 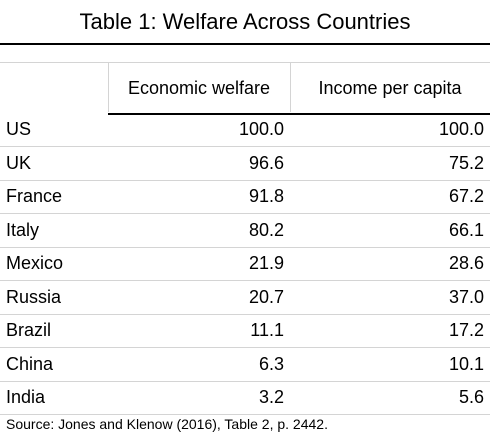 I want to click on table-title: Table 1: Welfare Across Countries, so click(x=245, y=21).